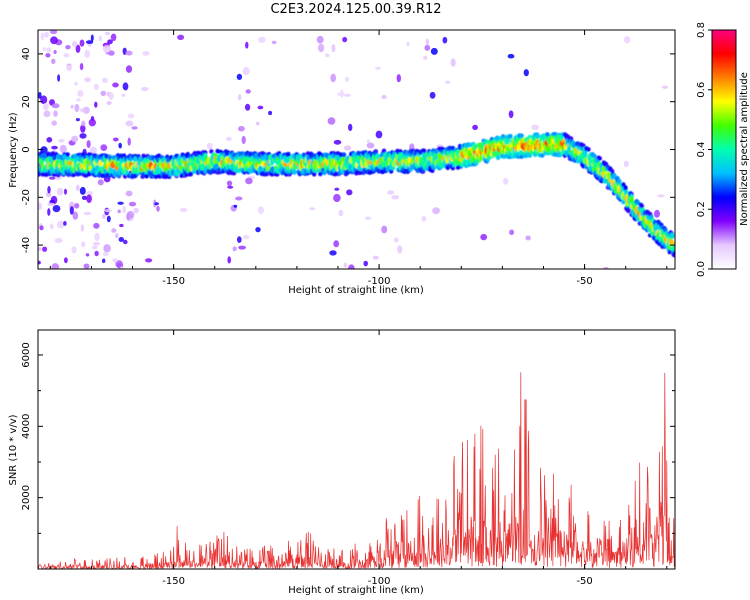 The width and height of the screenshot is (750, 600). Describe the element at coordinates (724, 149) in the screenshot. I see `colorbar-fill` at that location.